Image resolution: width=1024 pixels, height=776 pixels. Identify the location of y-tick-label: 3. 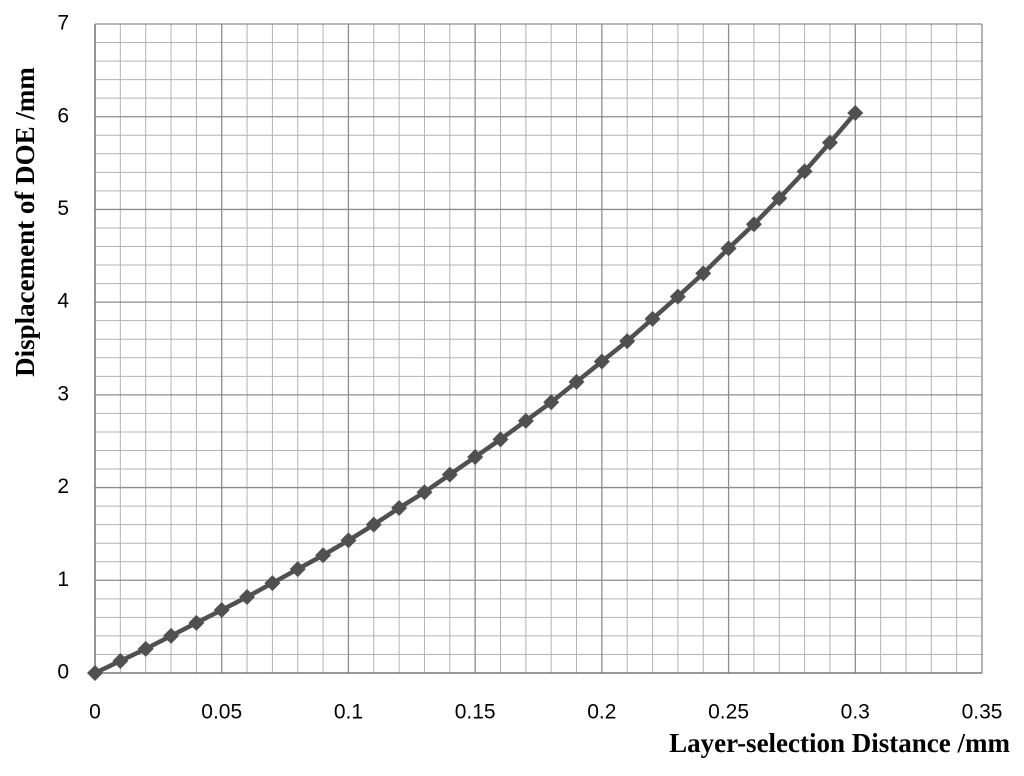
(63, 393).